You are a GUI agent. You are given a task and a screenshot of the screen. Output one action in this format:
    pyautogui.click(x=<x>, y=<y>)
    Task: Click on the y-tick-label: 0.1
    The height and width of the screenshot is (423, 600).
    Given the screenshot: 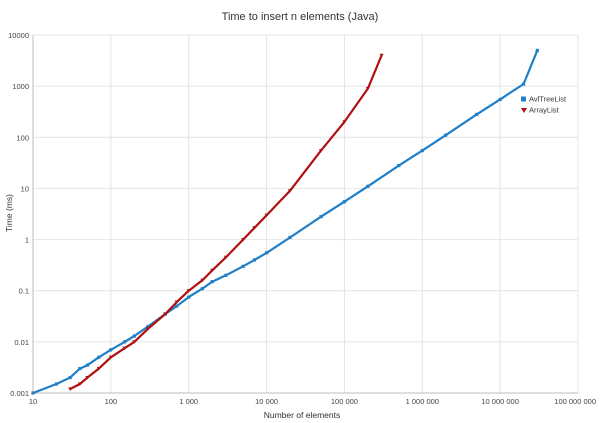 What is the action you would take?
    pyautogui.click(x=24, y=291)
    